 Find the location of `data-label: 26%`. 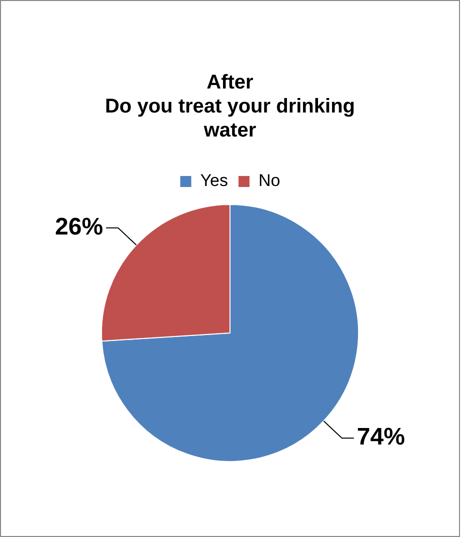

data-label: 26% is located at coordinates (79, 227).